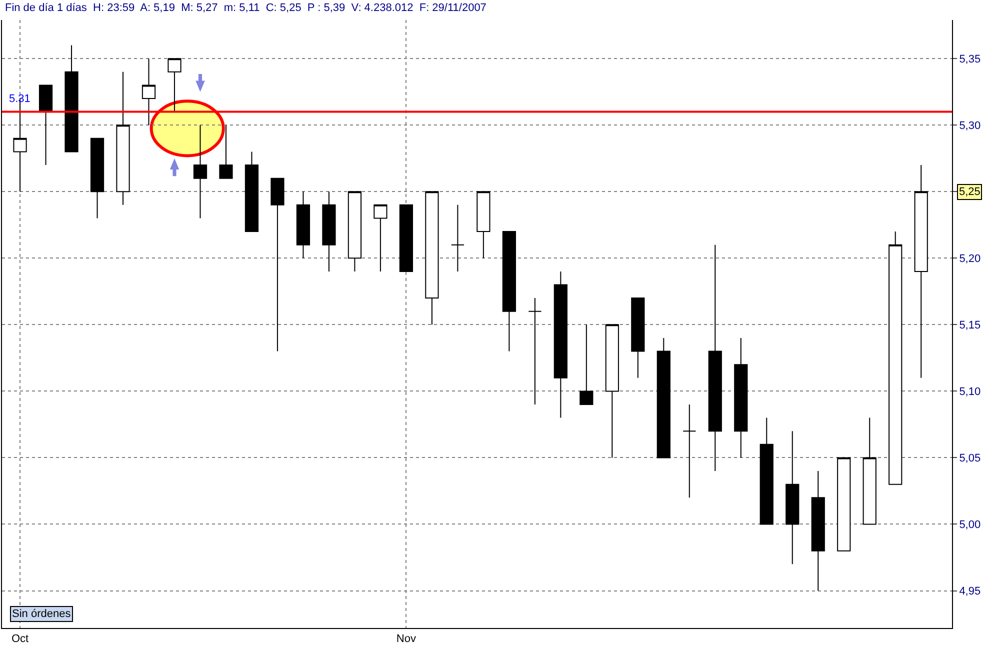 This screenshot has width=994, height=646. What do you see at coordinates (970, 59) in the screenshot?
I see `y-tick-label: 5,35` at bounding box center [970, 59].